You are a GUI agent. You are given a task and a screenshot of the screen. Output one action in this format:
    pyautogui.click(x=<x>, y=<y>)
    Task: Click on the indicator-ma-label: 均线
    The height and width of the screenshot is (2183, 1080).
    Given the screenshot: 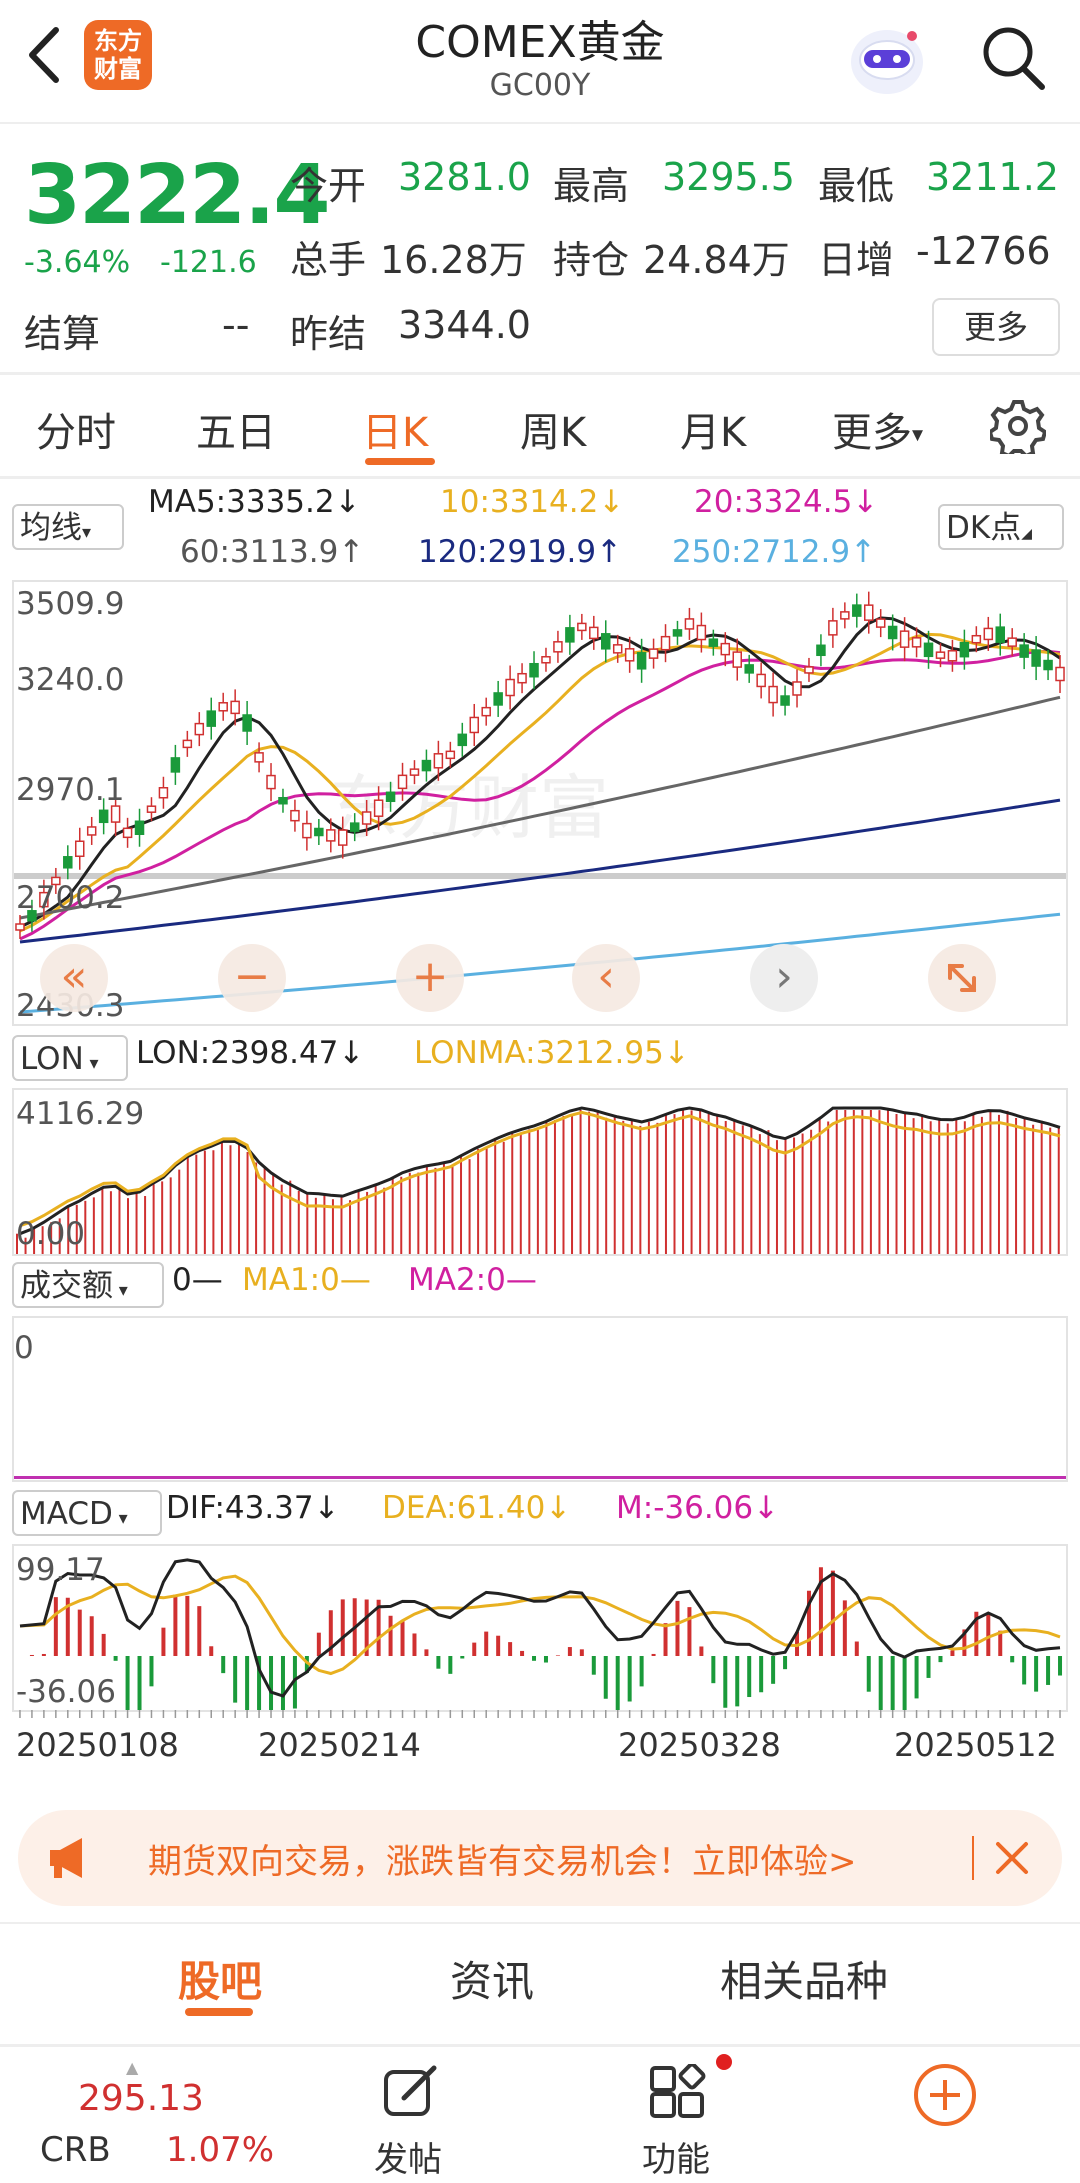 What is the action you would take?
    pyautogui.click(x=51, y=528)
    